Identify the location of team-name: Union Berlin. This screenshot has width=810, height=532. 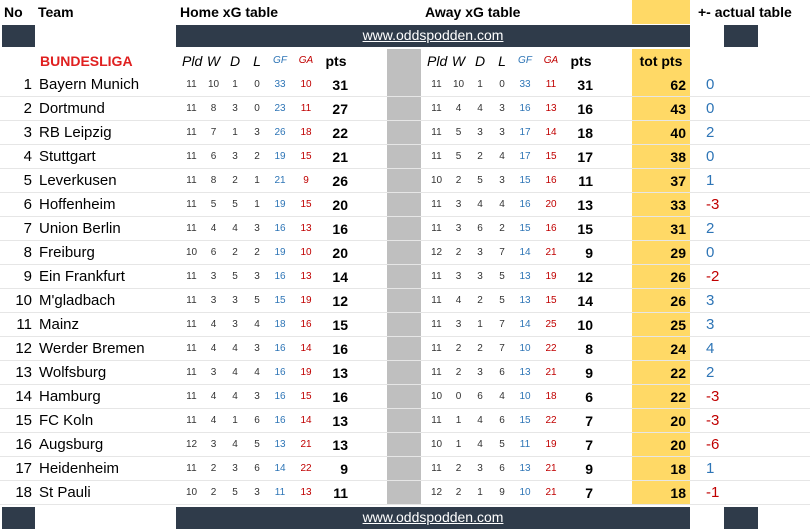
(80, 228).